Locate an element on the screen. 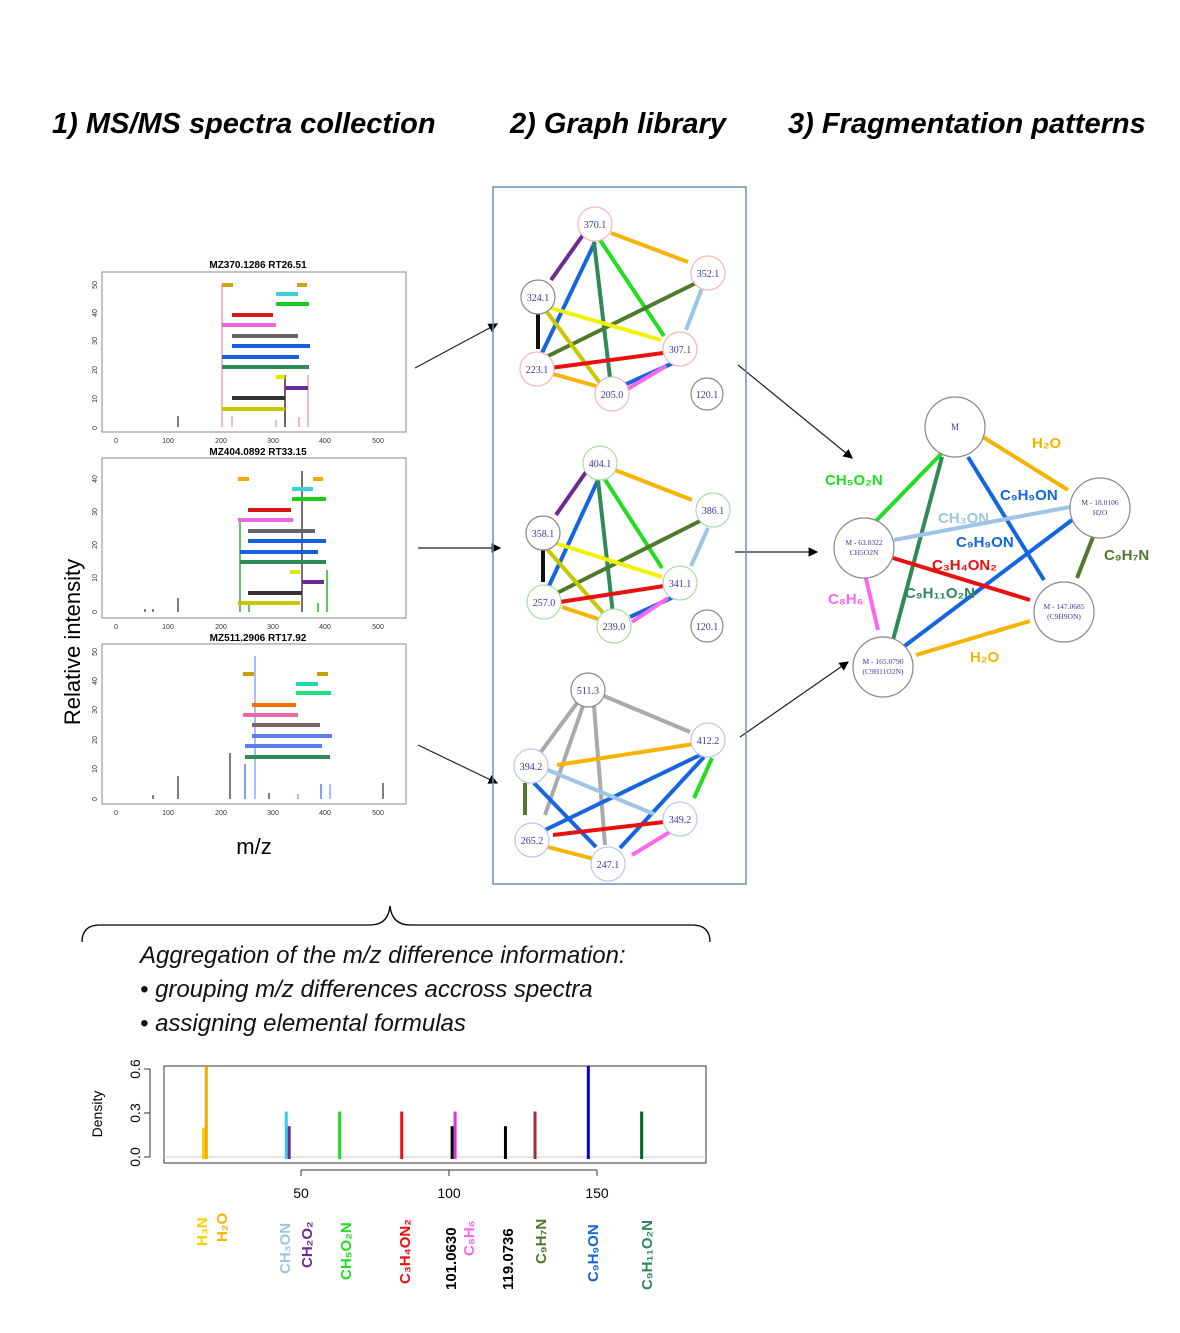  formula-label: H₂O is located at coordinates (222, 1227).